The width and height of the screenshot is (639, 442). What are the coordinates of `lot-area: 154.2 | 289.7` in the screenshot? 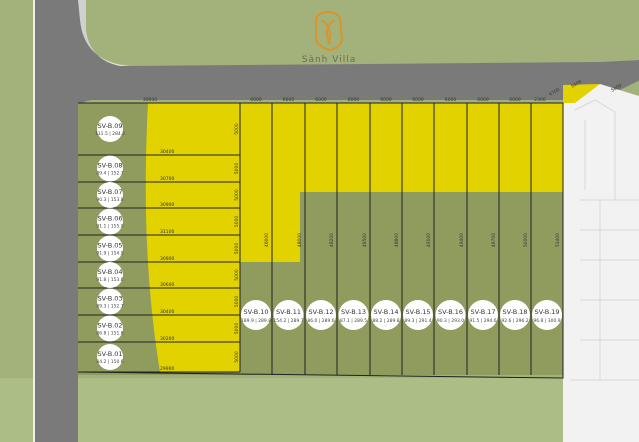 It's located at (288, 321).